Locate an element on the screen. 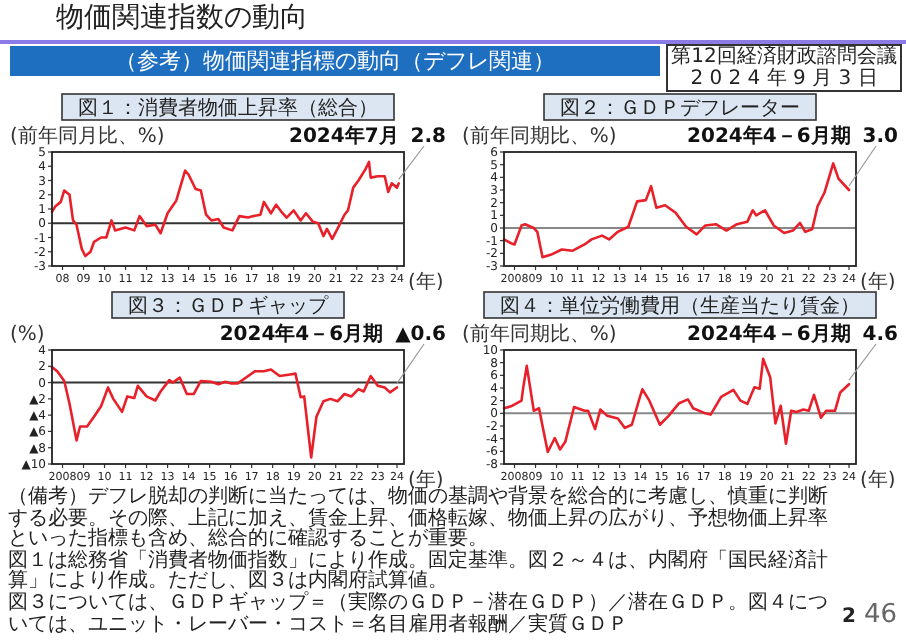  chart-title: 図２：ＧＤＰデフレーター is located at coordinates (680, 109).